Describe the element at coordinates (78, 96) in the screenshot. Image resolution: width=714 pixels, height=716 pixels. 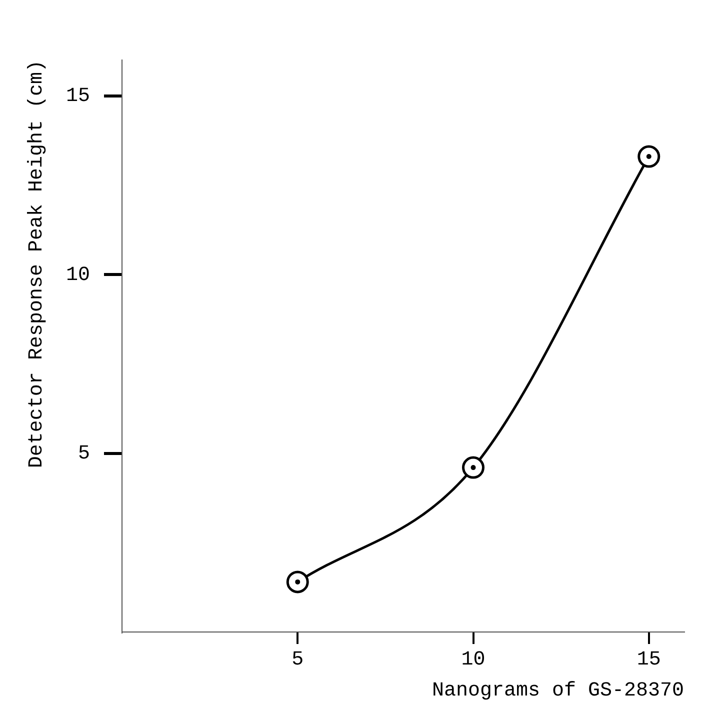
I see `y-tick-label: 15` at that location.